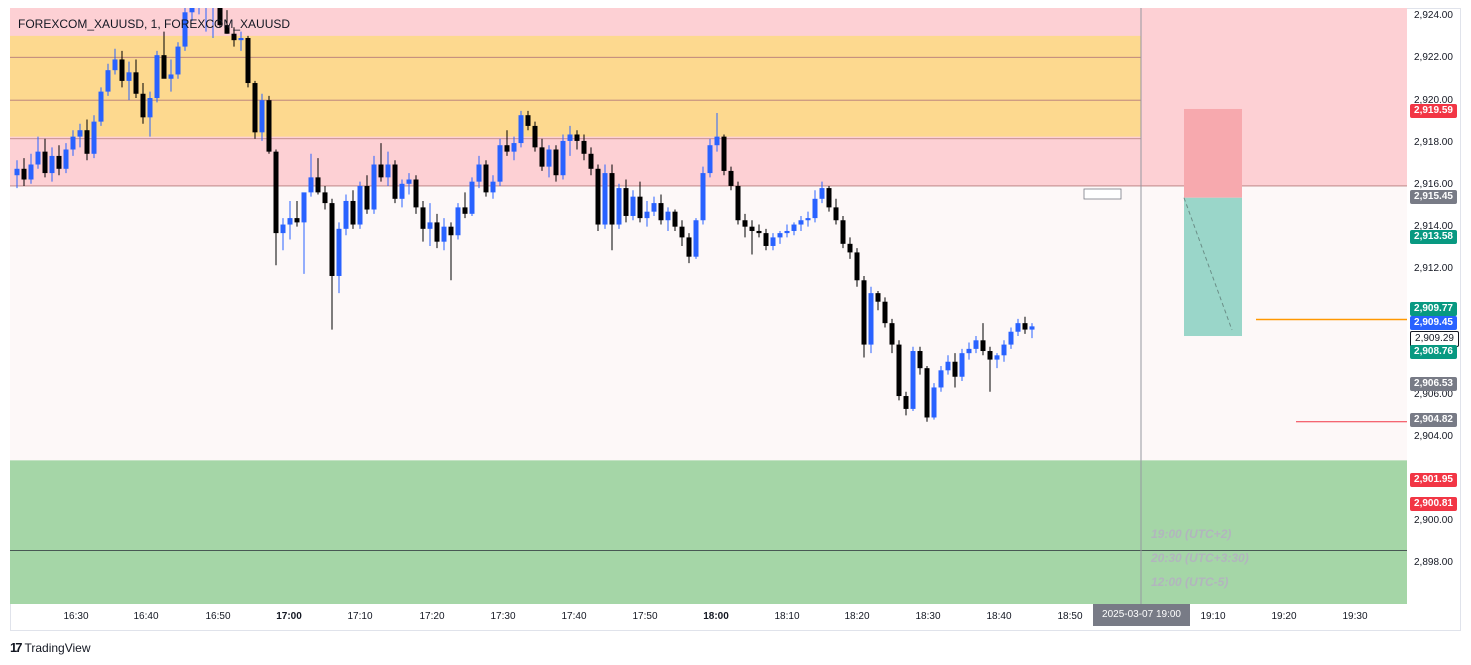 The width and height of the screenshot is (1471, 665). What do you see at coordinates (1433, 562) in the screenshot?
I see `price-axis-tick: 2,898.00` at bounding box center [1433, 562].